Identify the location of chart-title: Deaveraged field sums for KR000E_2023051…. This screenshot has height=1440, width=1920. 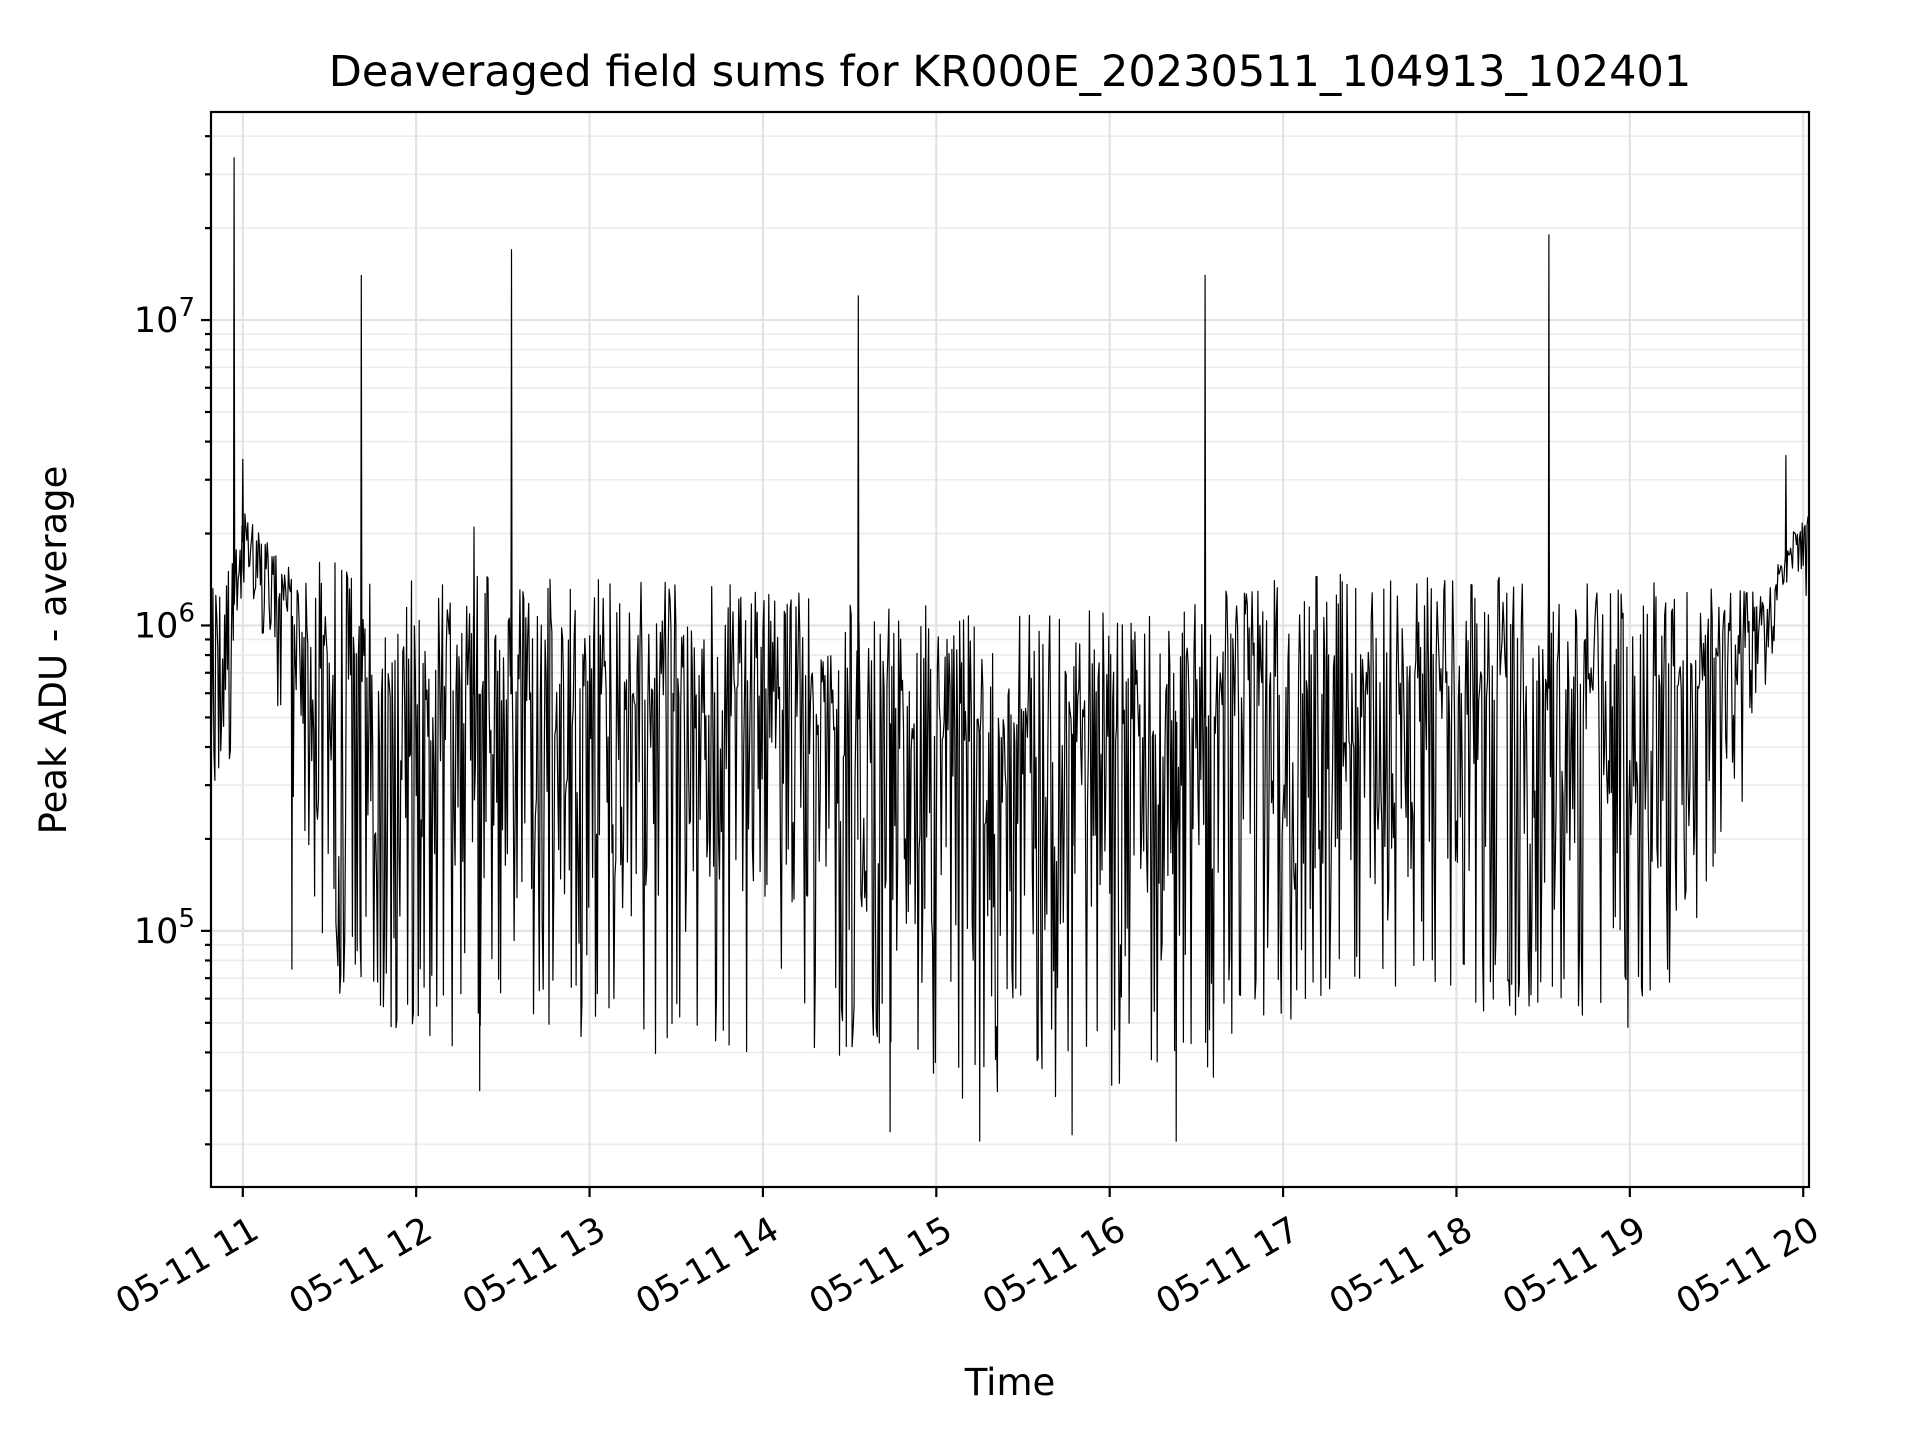
(1010, 72).